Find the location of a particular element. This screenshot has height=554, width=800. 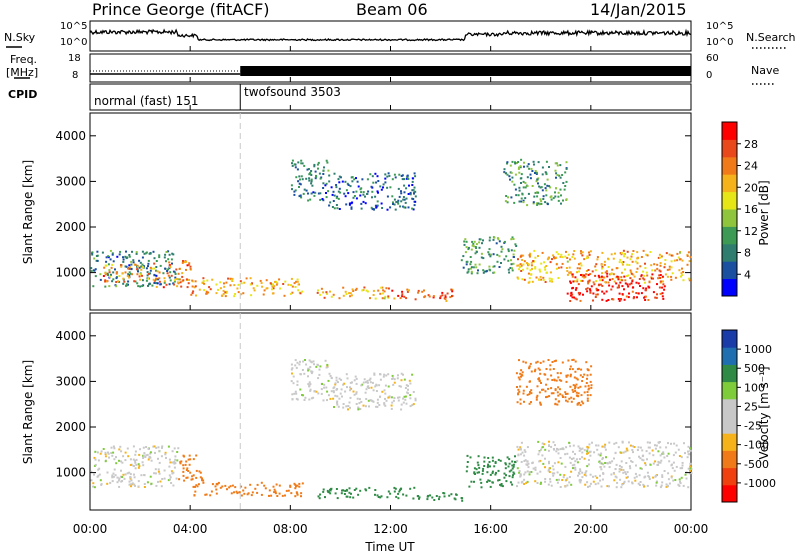

power-colorbar-tick: 12 is located at coordinates (751, 231).